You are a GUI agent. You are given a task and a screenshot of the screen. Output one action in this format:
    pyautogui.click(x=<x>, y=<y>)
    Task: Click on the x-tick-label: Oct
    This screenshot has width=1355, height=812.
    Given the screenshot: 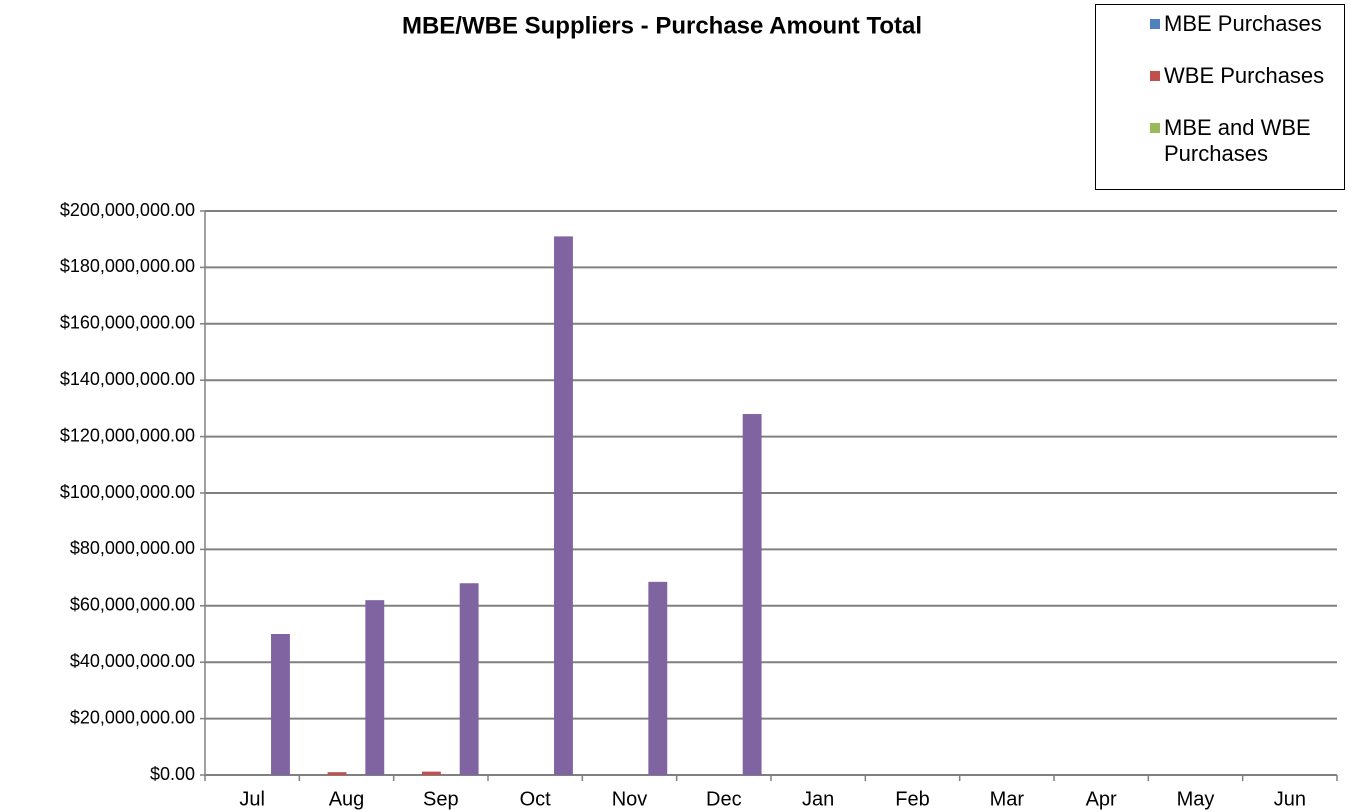 What is the action you would take?
    pyautogui.click(x=536, y=799)
    